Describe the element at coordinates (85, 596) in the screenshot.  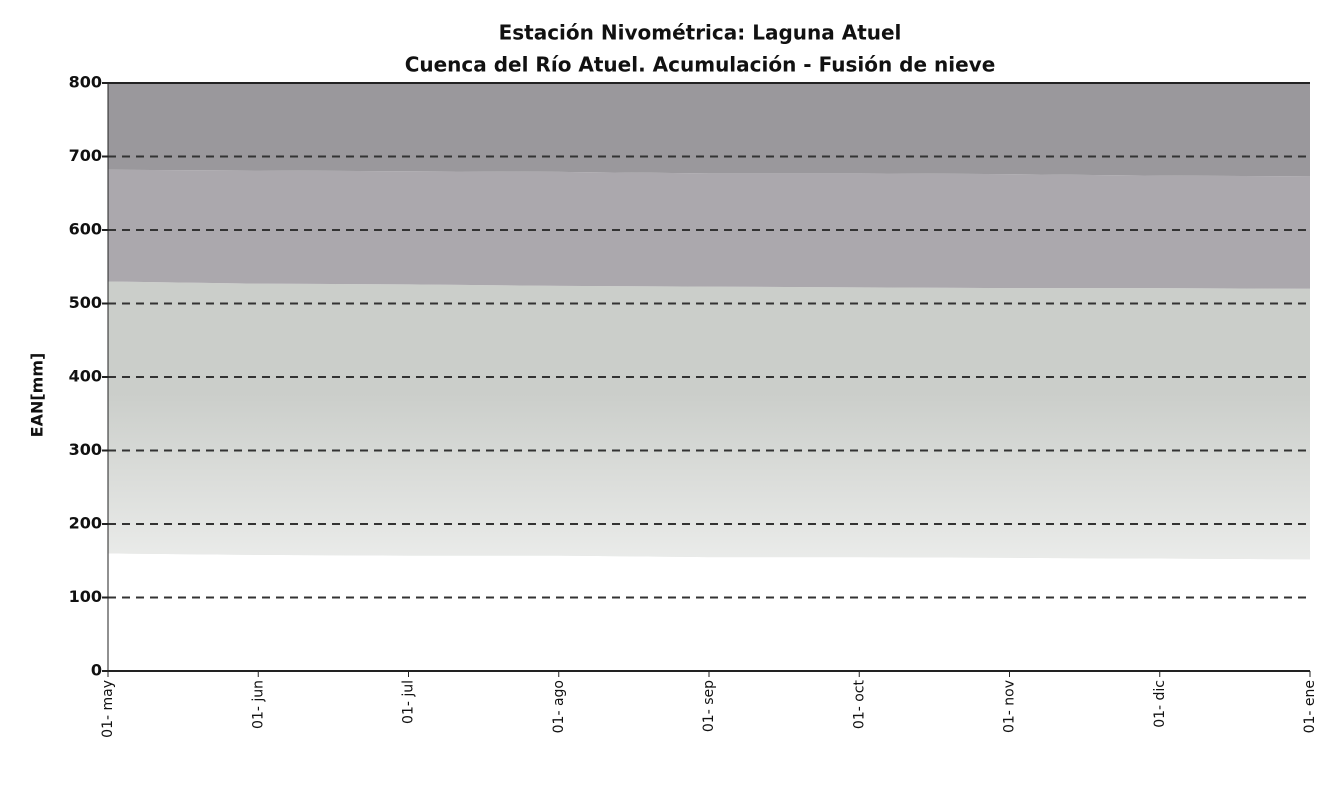
I see `y-tick-label: 100` at that location.